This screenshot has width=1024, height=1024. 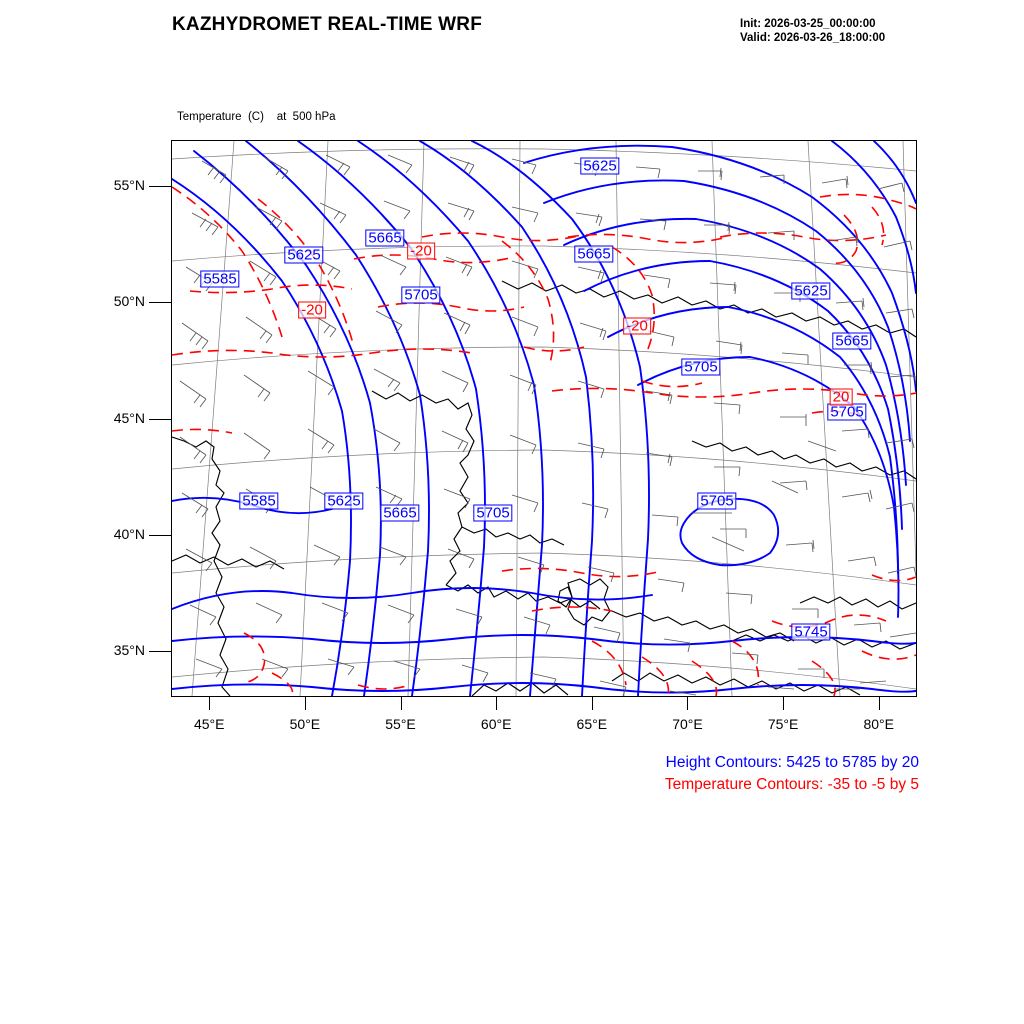 What do you see at coordinates (811, 632) in the screenshot?
I see `height-contour-label: 5745` at bounding box center [811, 632].